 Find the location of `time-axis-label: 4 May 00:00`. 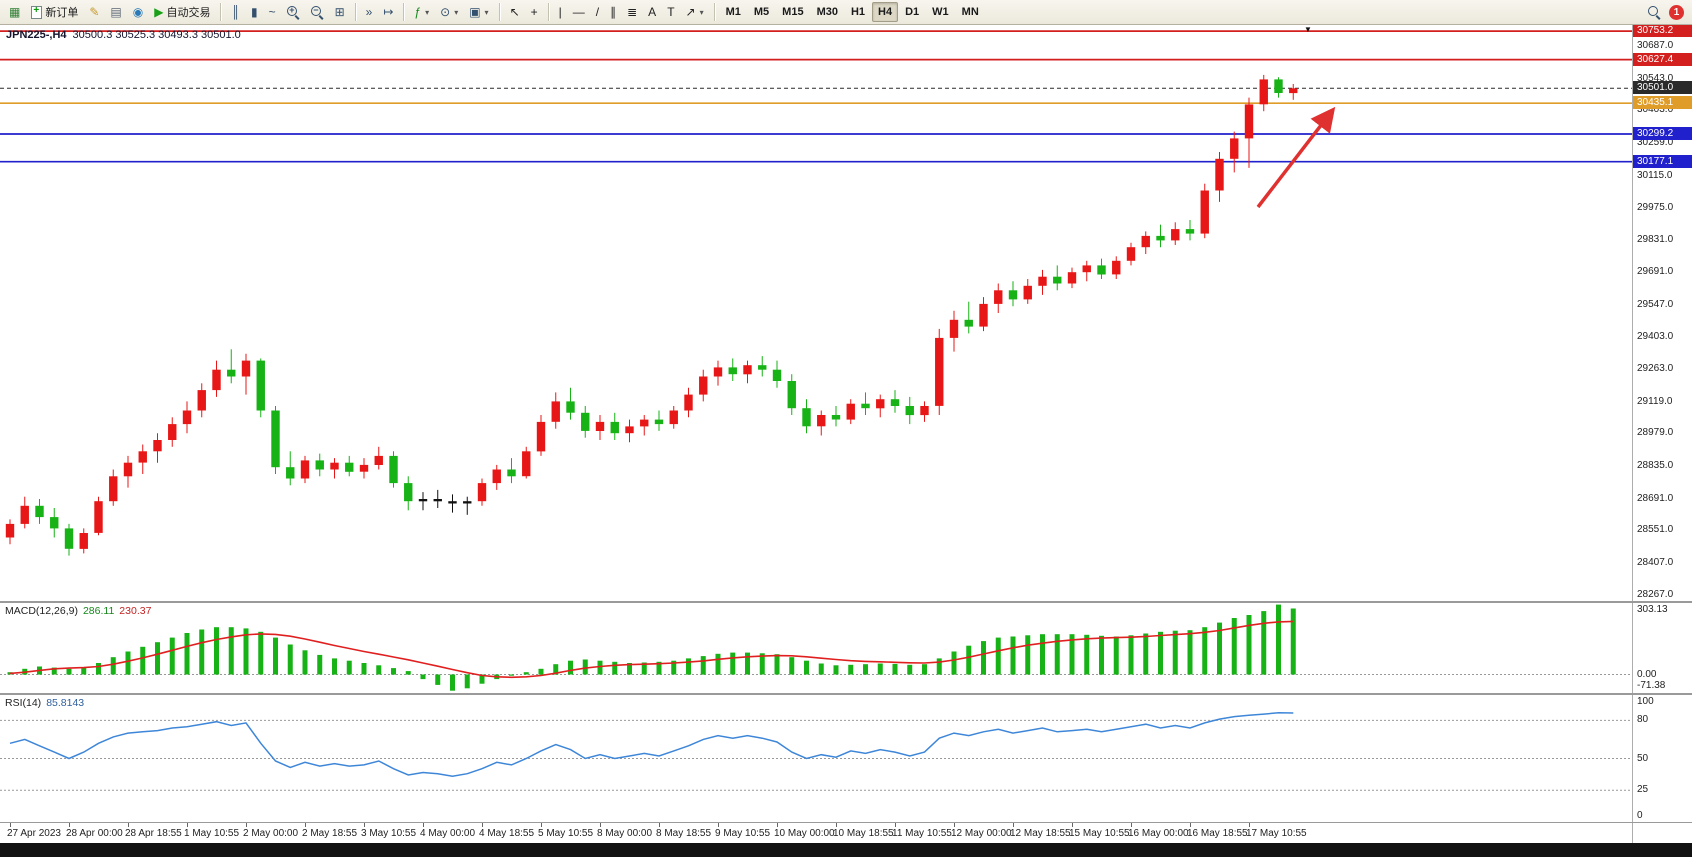

time-axis-label: 4 May 00:00 is located at coordinates (448, 833).